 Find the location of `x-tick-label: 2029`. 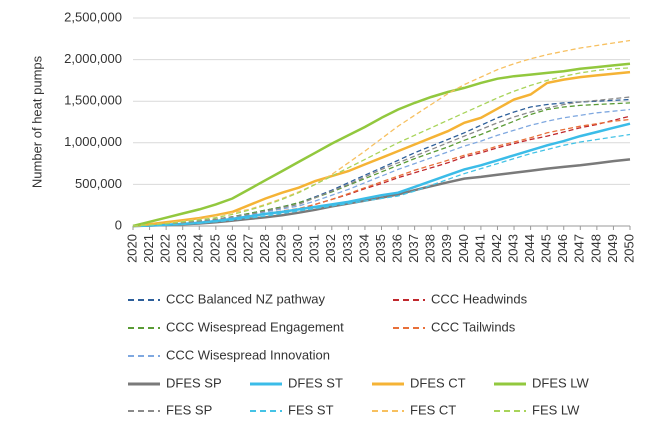

x-tick-label: 2029 is located at coordinates (281, 248).